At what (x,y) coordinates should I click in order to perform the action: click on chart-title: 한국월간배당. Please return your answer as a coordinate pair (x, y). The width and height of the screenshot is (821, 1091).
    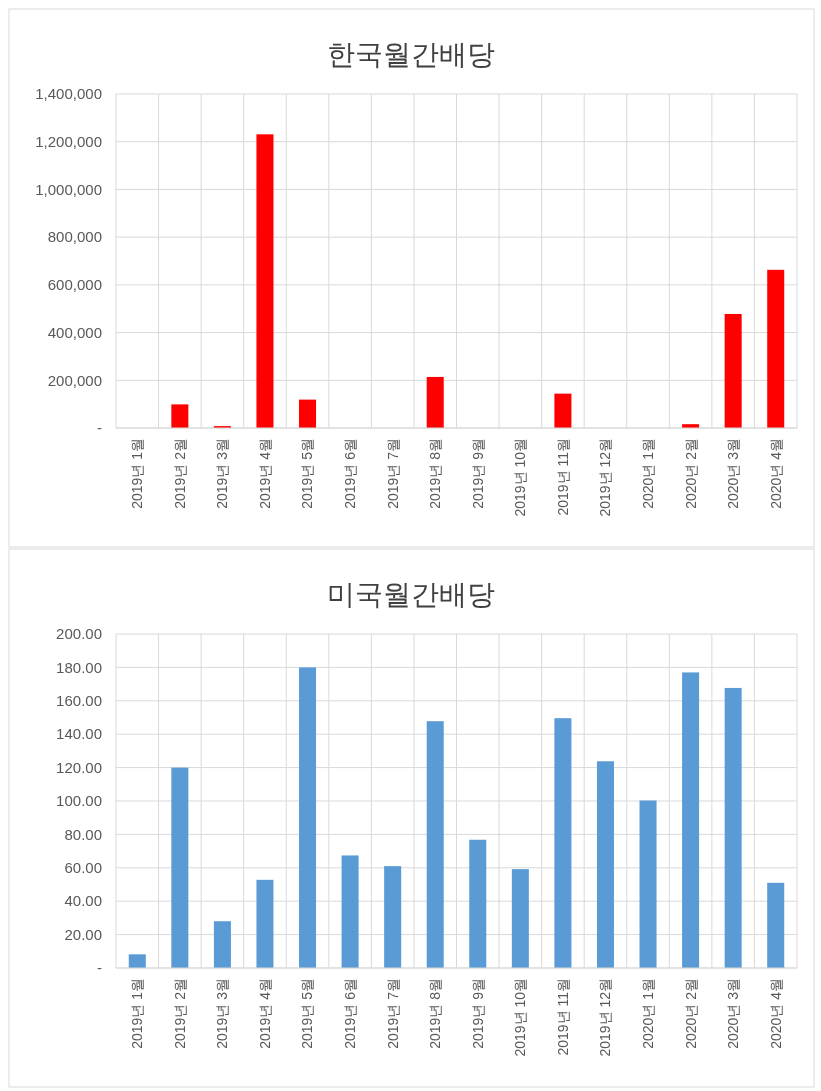
    Looking at the image, I should click on (410, 54).